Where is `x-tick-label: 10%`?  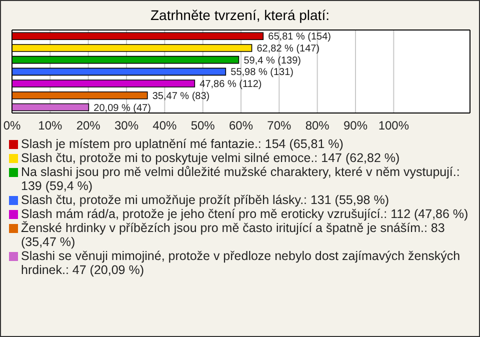
x-tick-label: 10% is located at coordinates (50, 125).